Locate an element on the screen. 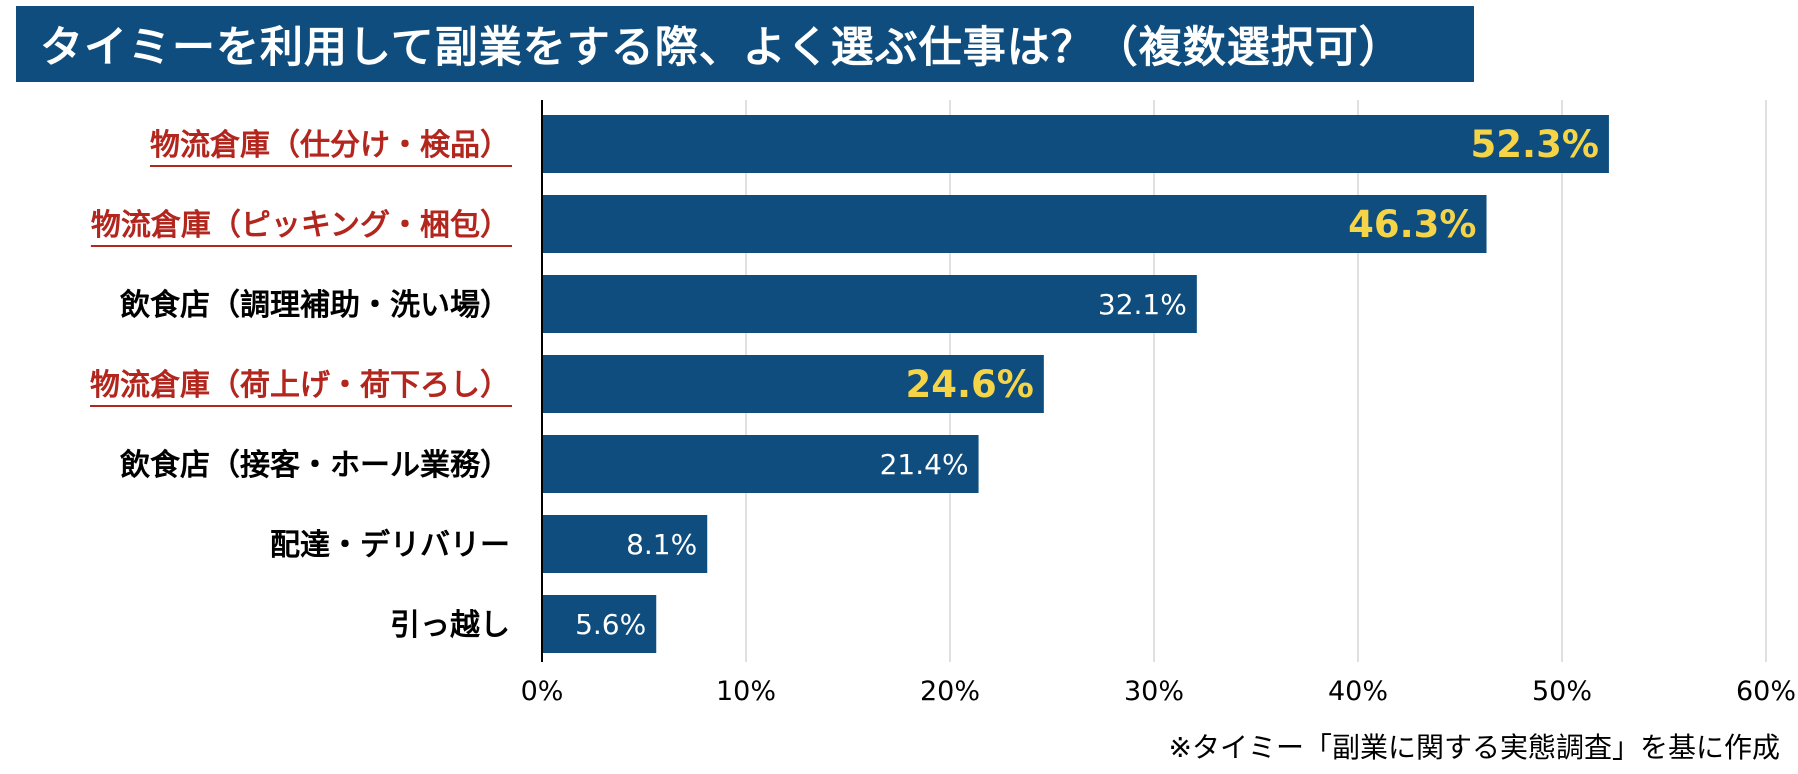 The width and height of the screenshot is (1798, 774). x-tick-label: 10% is located at coordinates (746, 691).